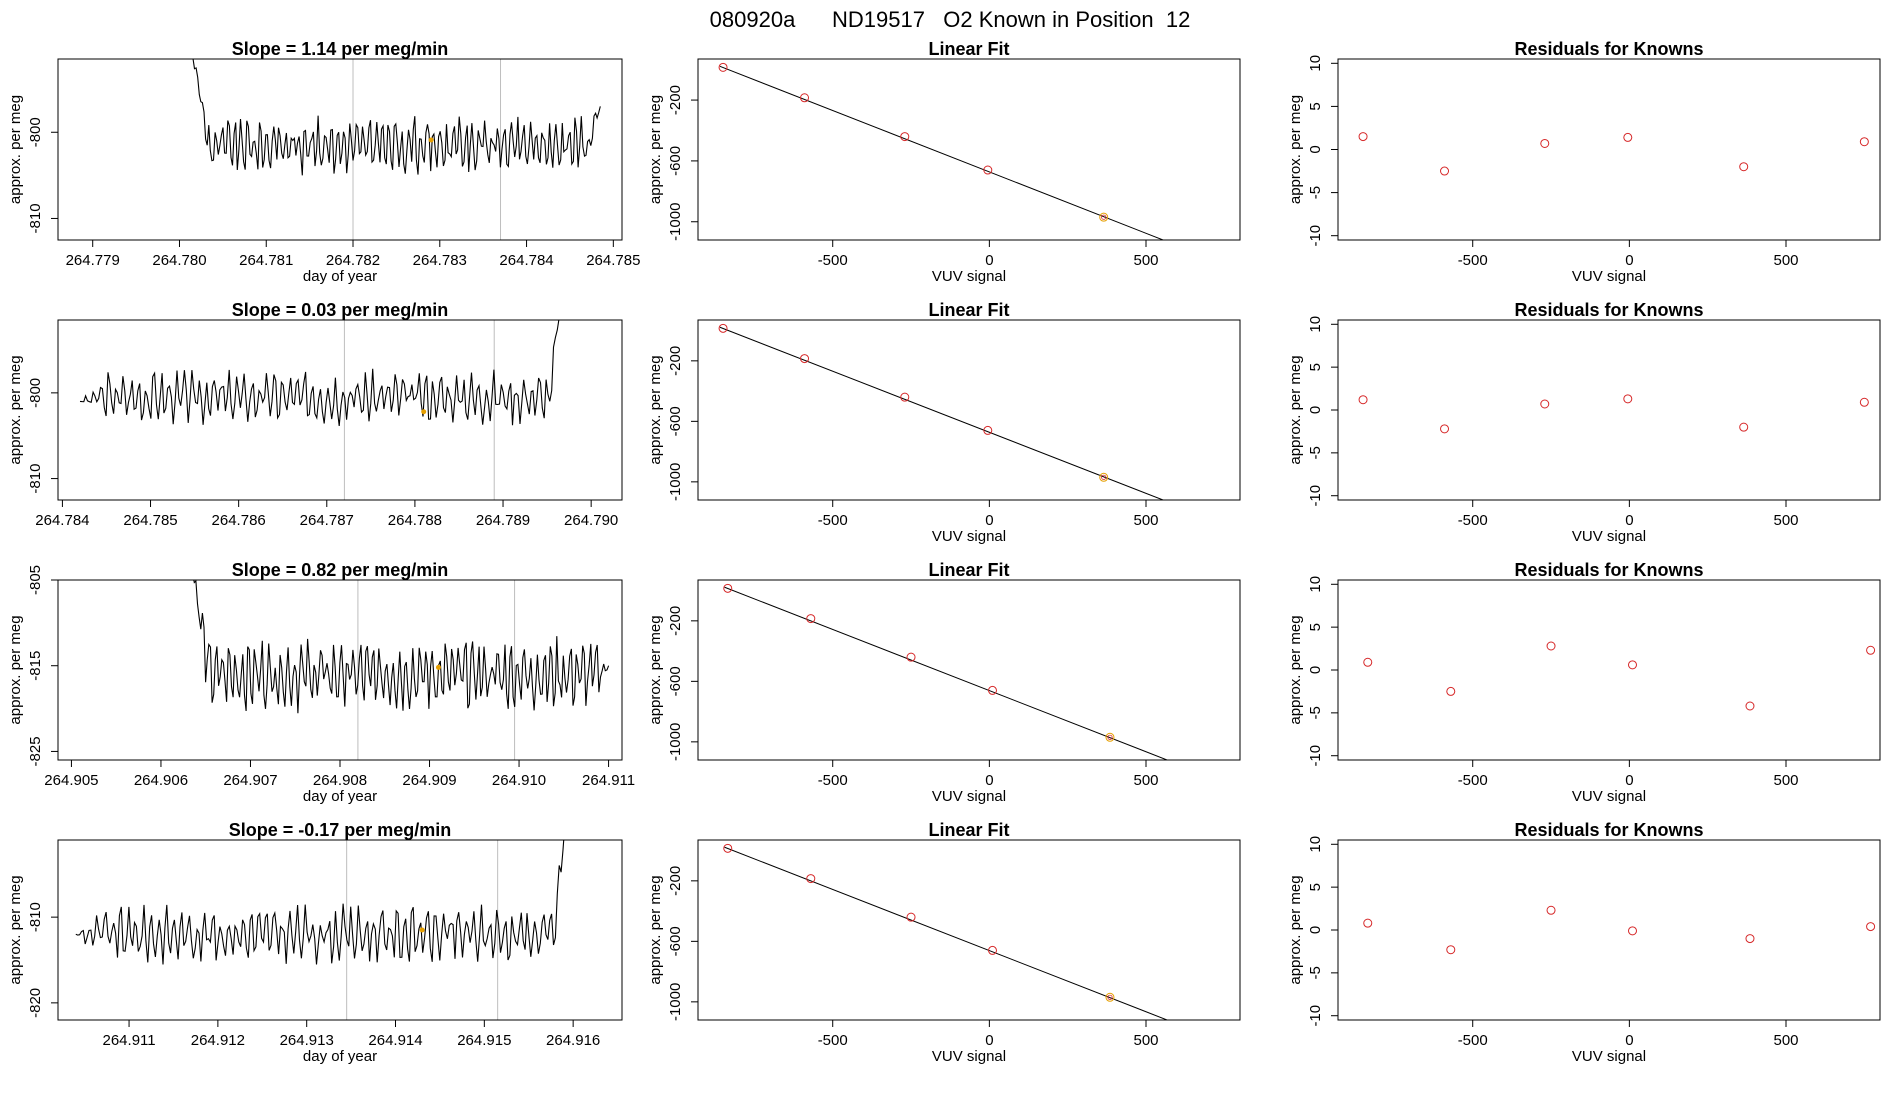 The height and width of the screenshot is (1105, 1900). I want to click on x-tick-label: 264.787, so click(327, 520).